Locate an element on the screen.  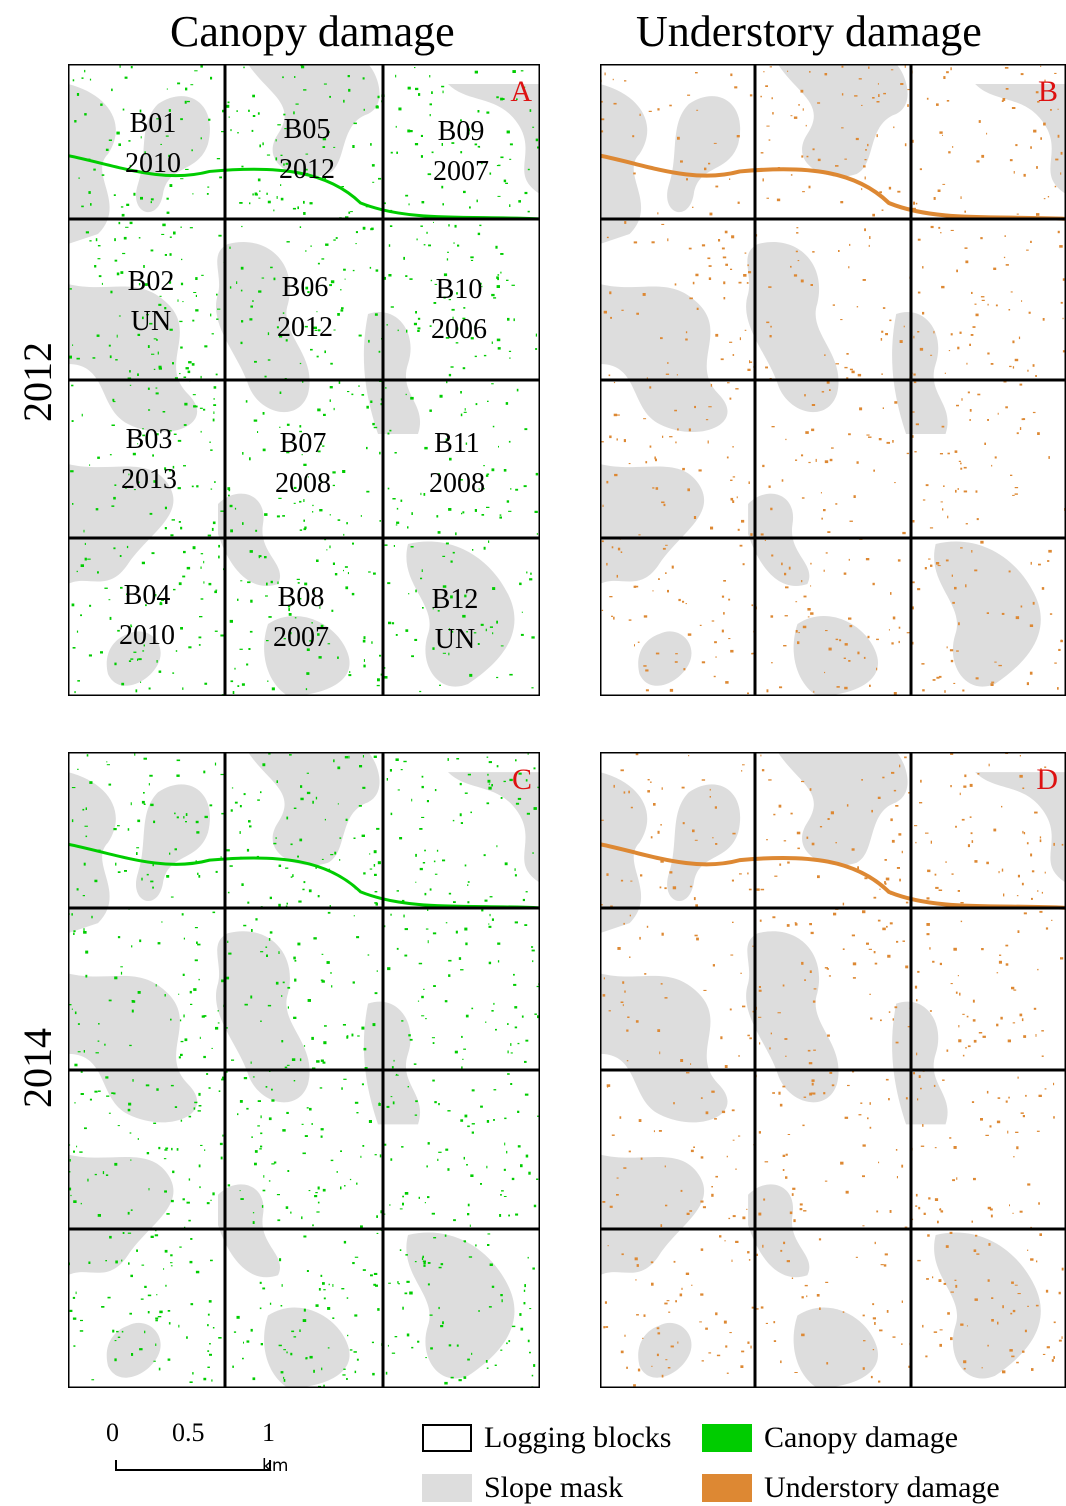
legend-canopy-swatch is located at coordinates (727, 1438).